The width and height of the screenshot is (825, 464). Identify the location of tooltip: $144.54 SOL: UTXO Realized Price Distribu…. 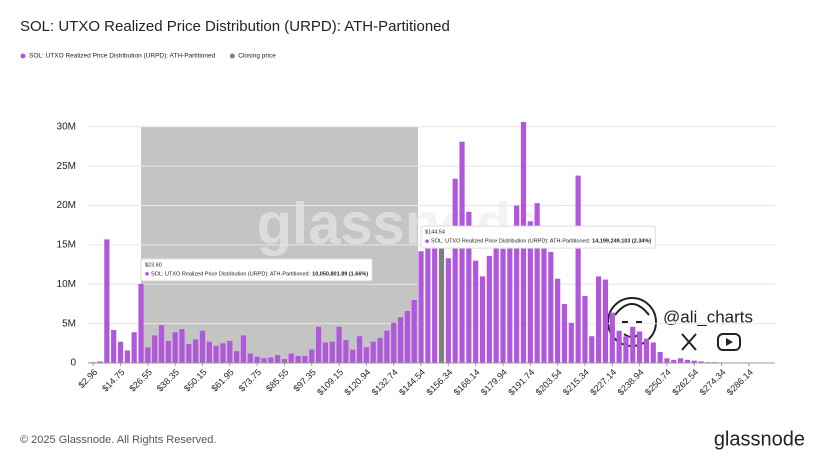
(538, 237).